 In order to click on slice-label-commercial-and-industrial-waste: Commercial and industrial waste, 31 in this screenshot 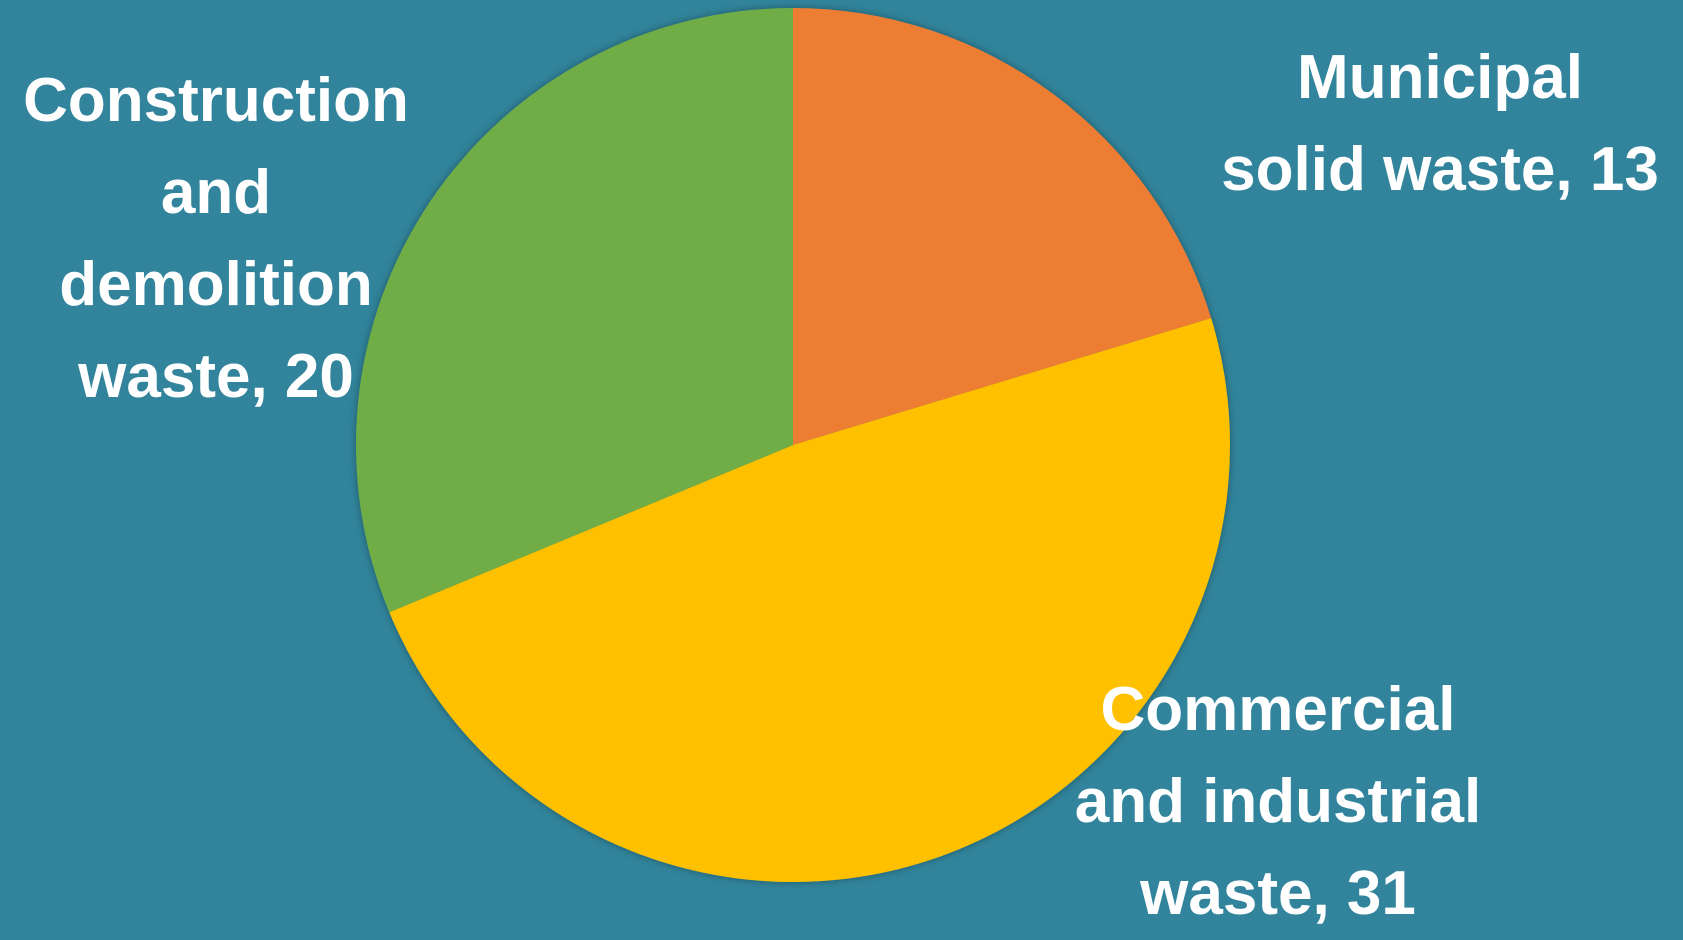, I will do `click(1278, 801)`.